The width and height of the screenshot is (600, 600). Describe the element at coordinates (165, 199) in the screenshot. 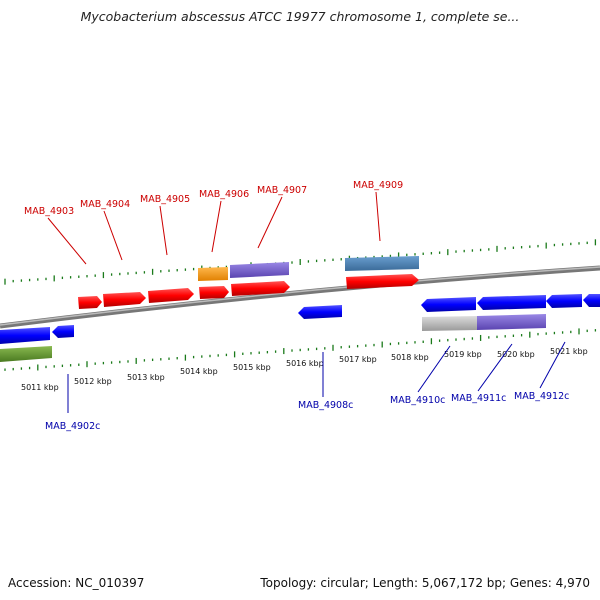

I see `gene-label: MAB_4905` at that location.